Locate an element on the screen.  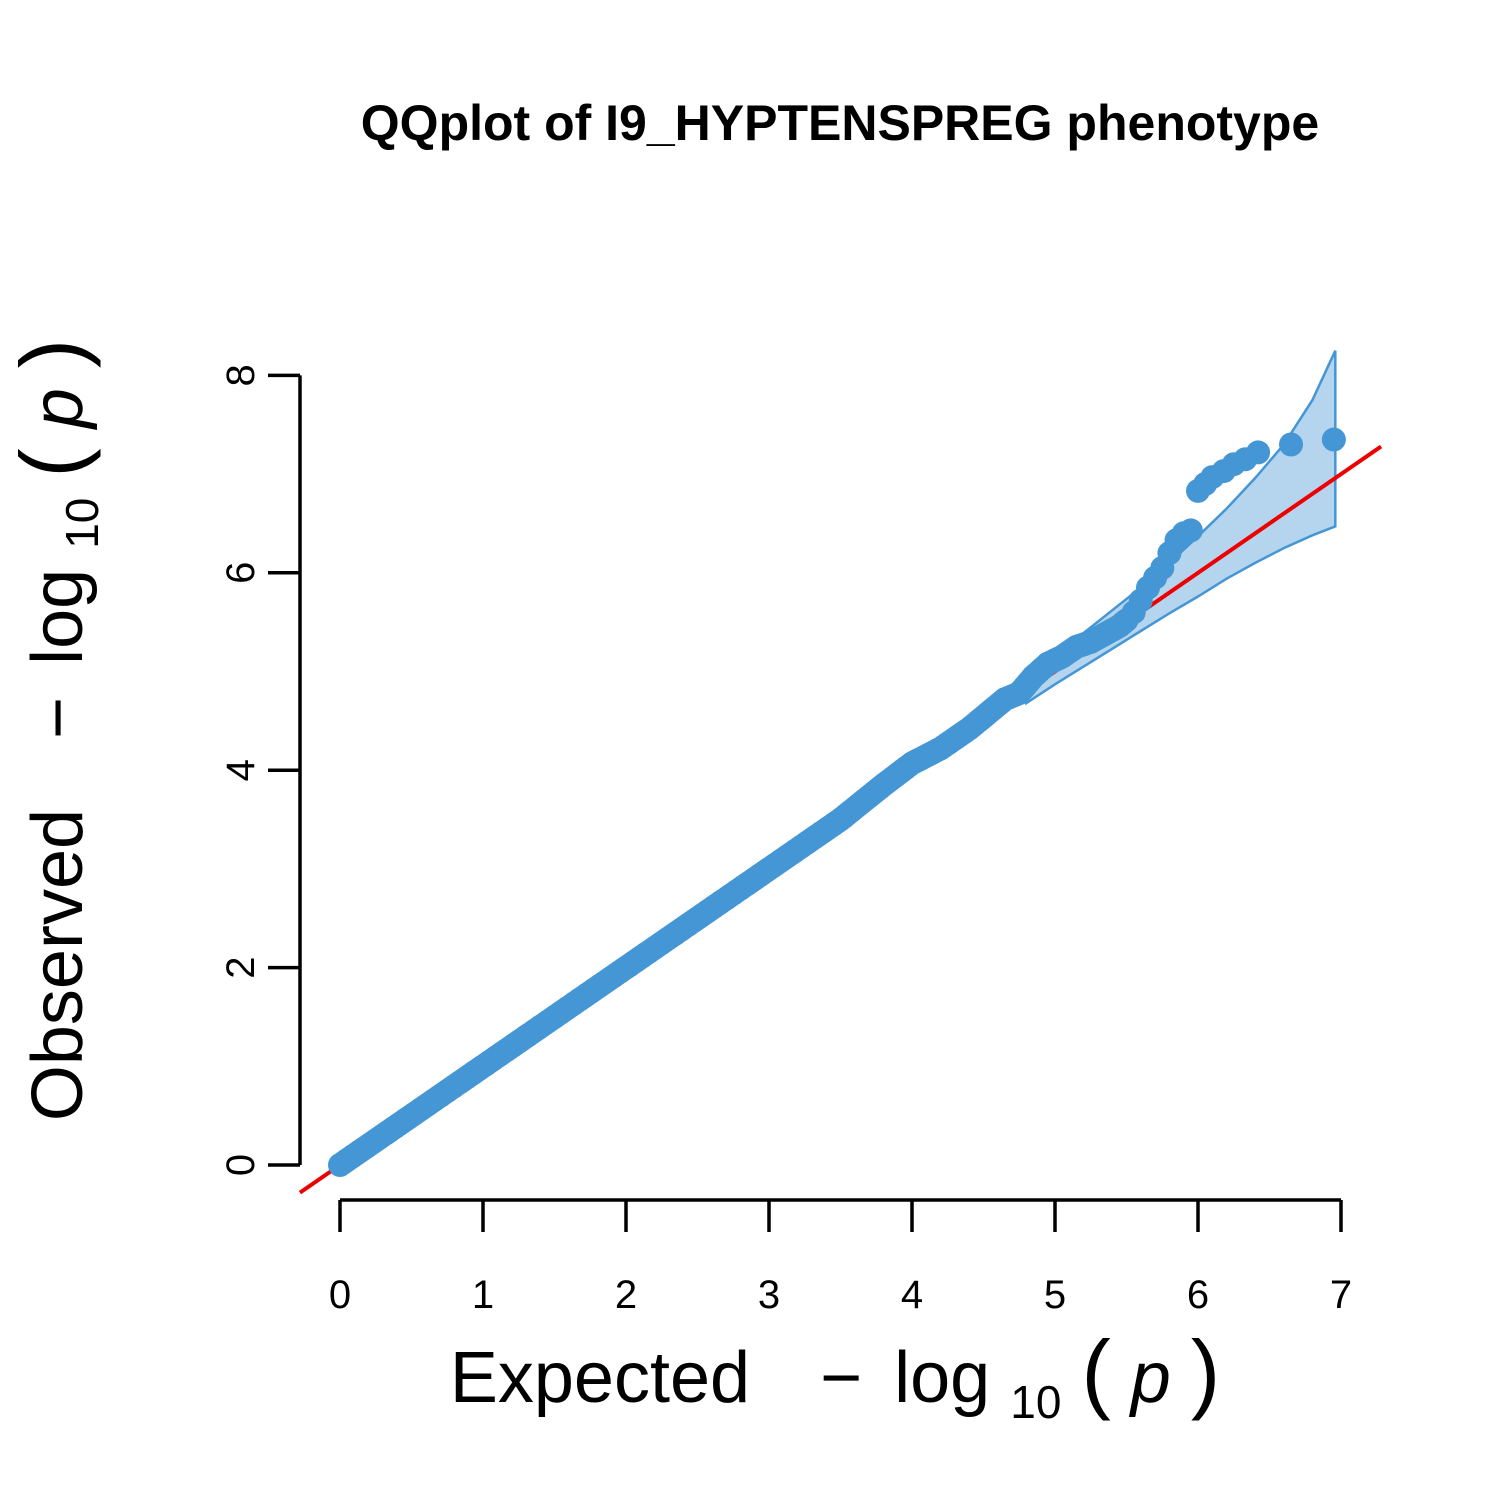
x-axis-label: Expected − log 10 ( p ) is located at coordinates (835, 1378).